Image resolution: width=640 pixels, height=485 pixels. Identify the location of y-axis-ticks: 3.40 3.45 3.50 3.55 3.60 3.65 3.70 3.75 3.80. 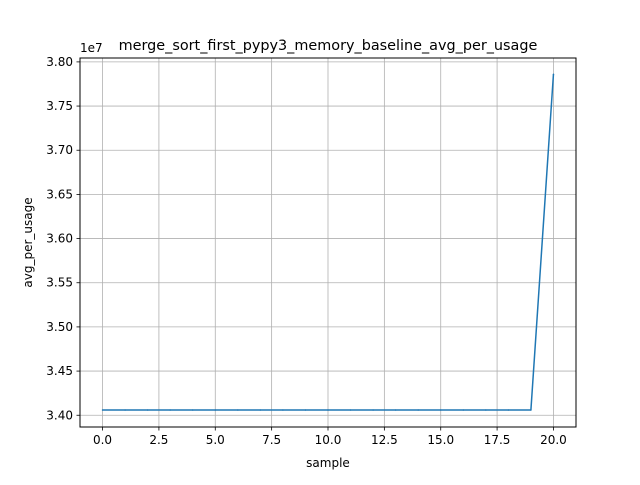
(63, 238).